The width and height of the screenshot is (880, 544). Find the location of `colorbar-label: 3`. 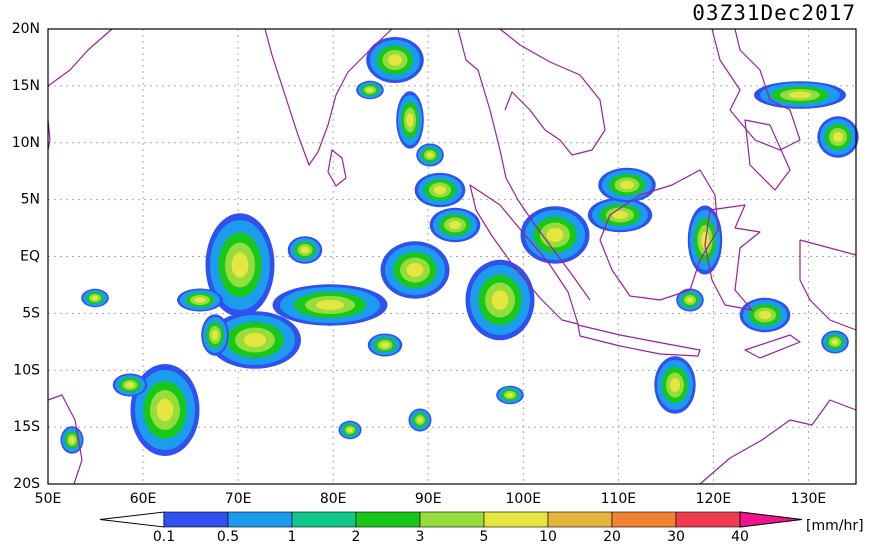

colorbar-label: 3 is located at coordinates (420, 536).